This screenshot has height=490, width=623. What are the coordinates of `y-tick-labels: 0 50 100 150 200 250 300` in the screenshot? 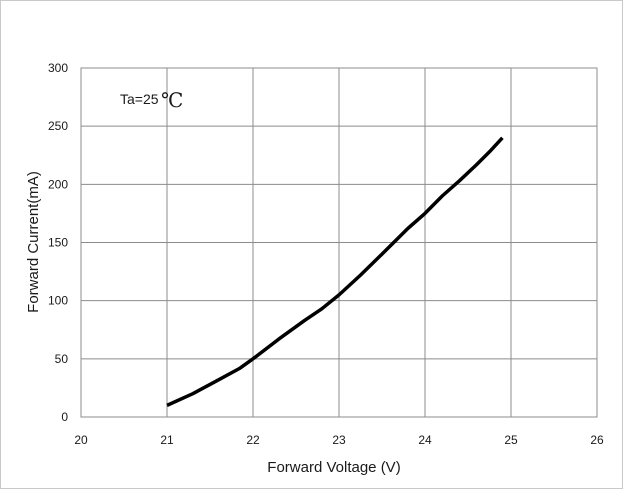 It's located at (58, 242).